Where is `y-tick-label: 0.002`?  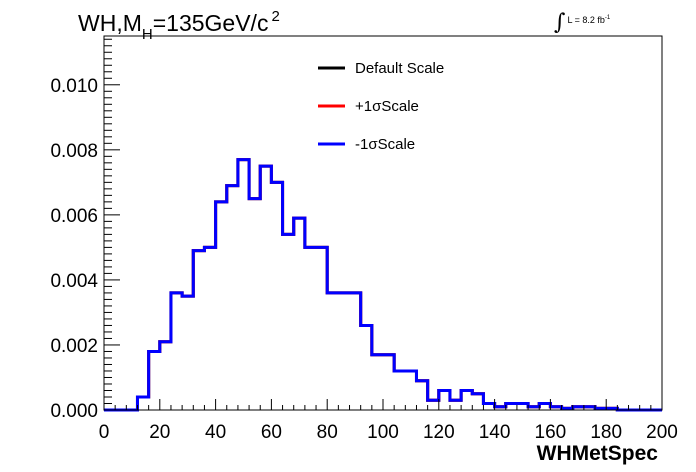 y-tick-label: 0.002 is located at coordinates (74, 346).